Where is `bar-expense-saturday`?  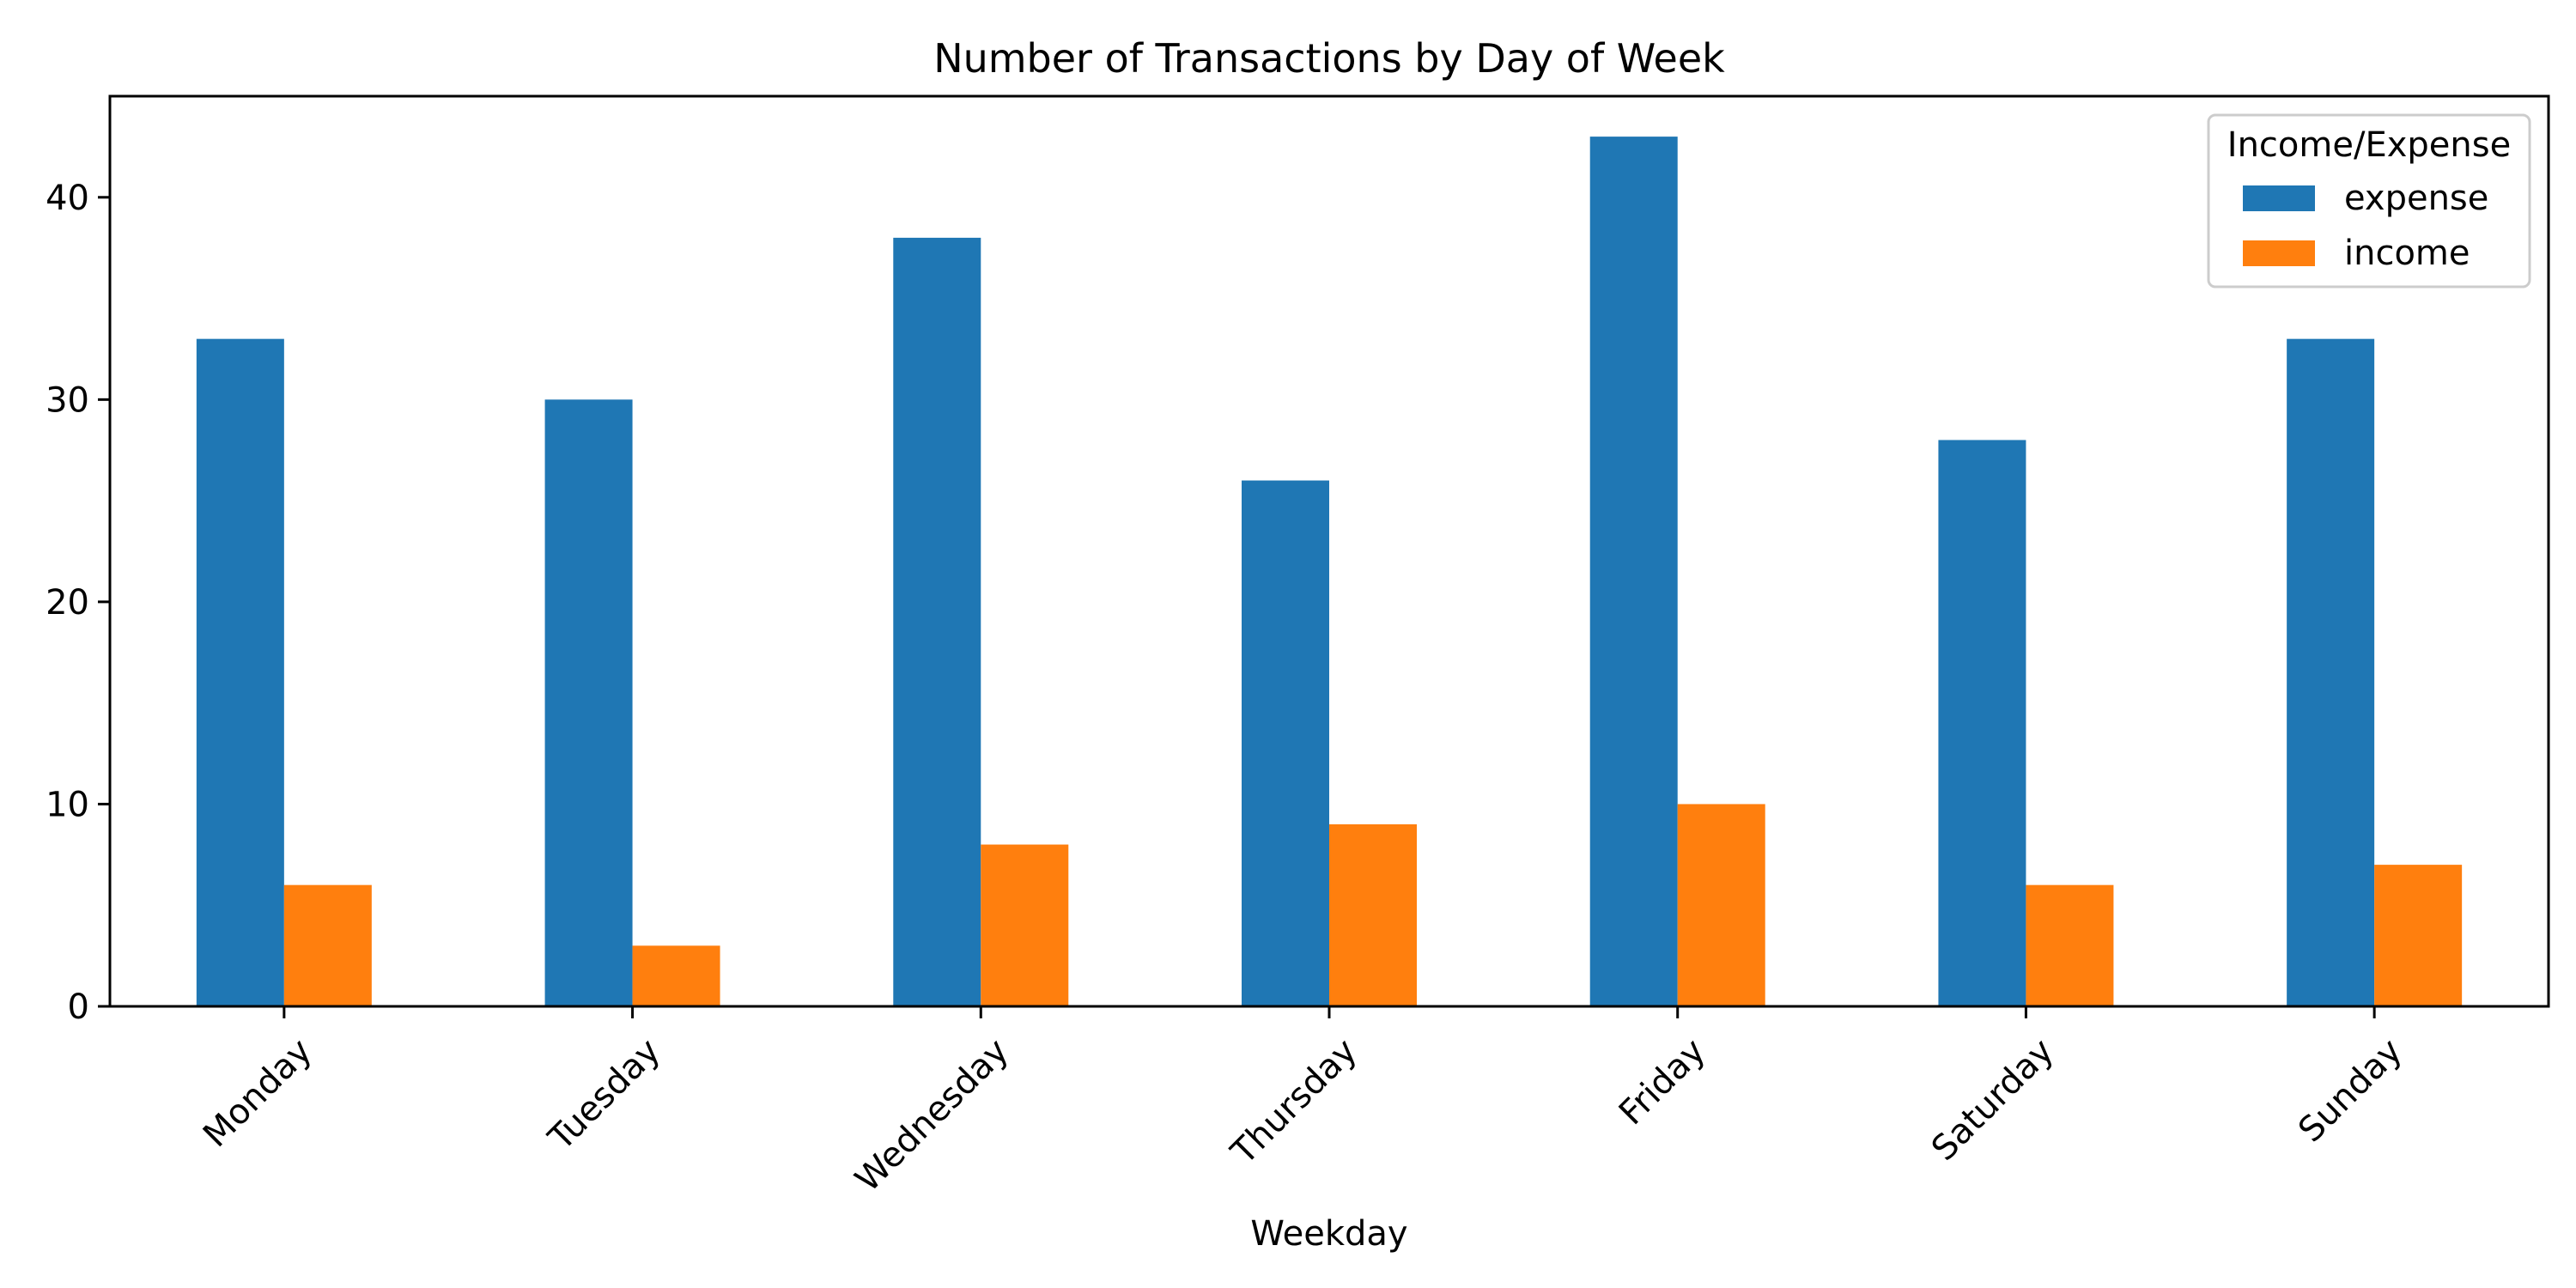 bar-expense-saturday is located at coordinates (1982, 723).